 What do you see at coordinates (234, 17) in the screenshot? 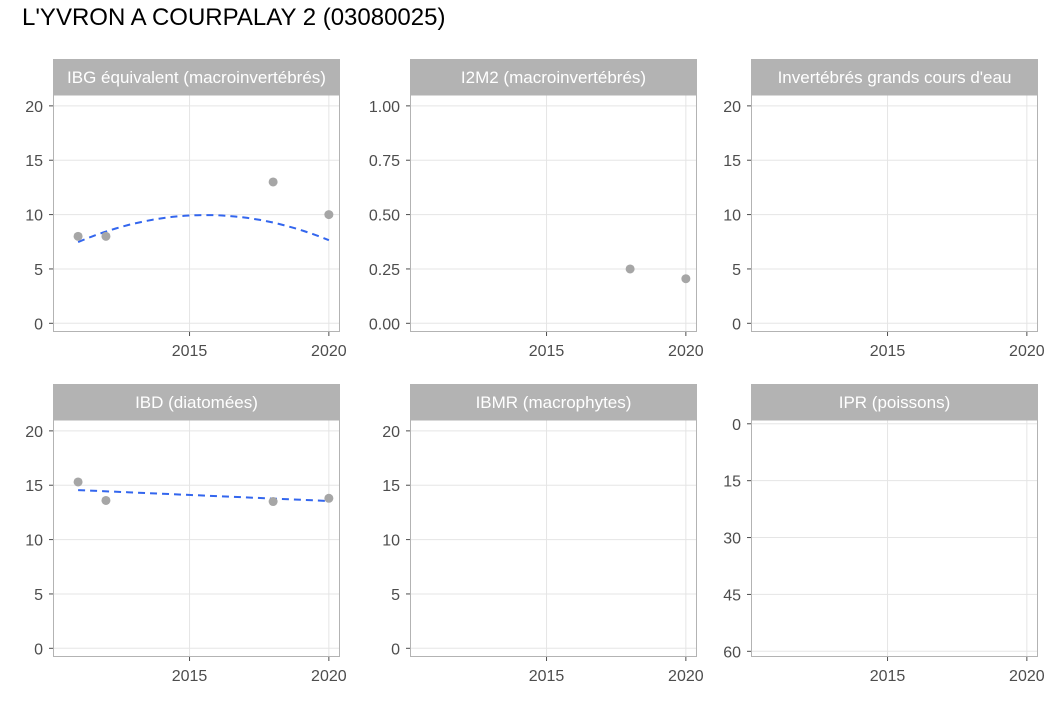
I see `page-title: L'YVRON A COURPALAY 2 (03080025)` at bounding box center [234, 17].